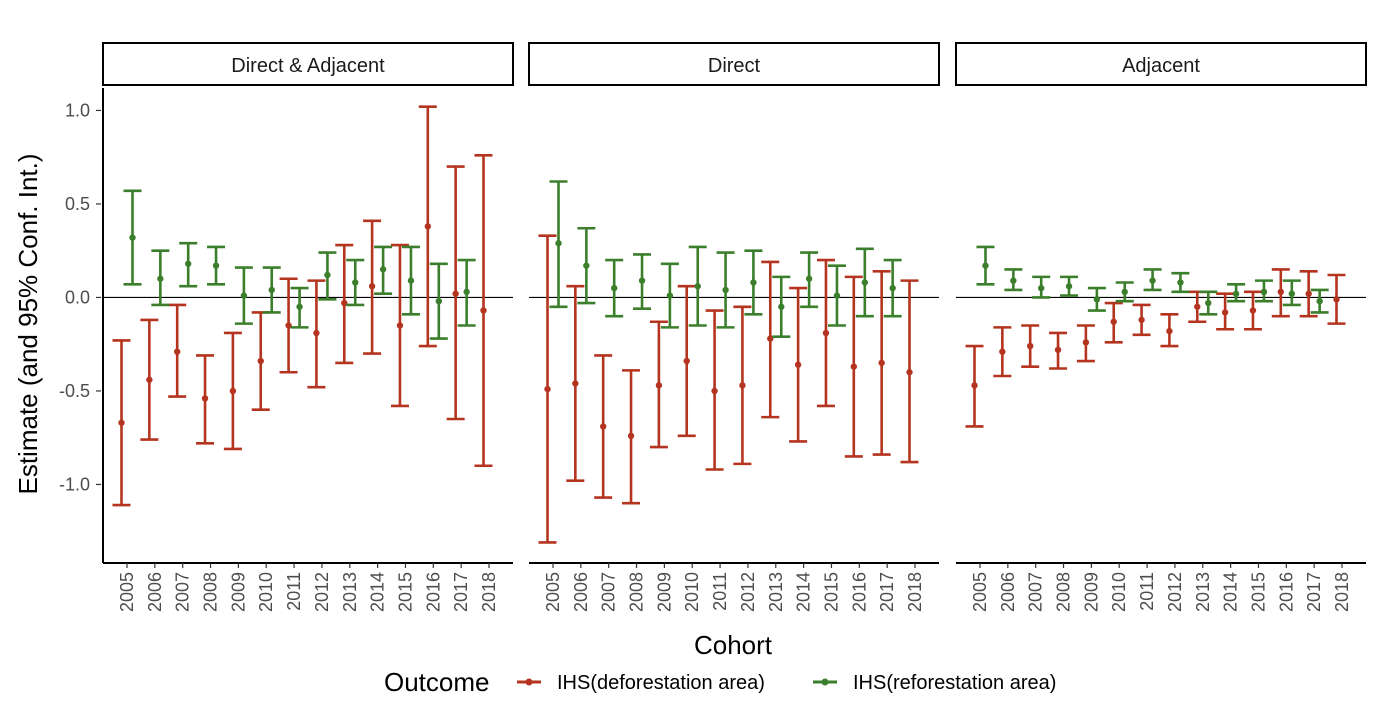 The height and width of the screenshot is (710, 1382). I want to click on x-tick-label: 2012, so click(322, 592).